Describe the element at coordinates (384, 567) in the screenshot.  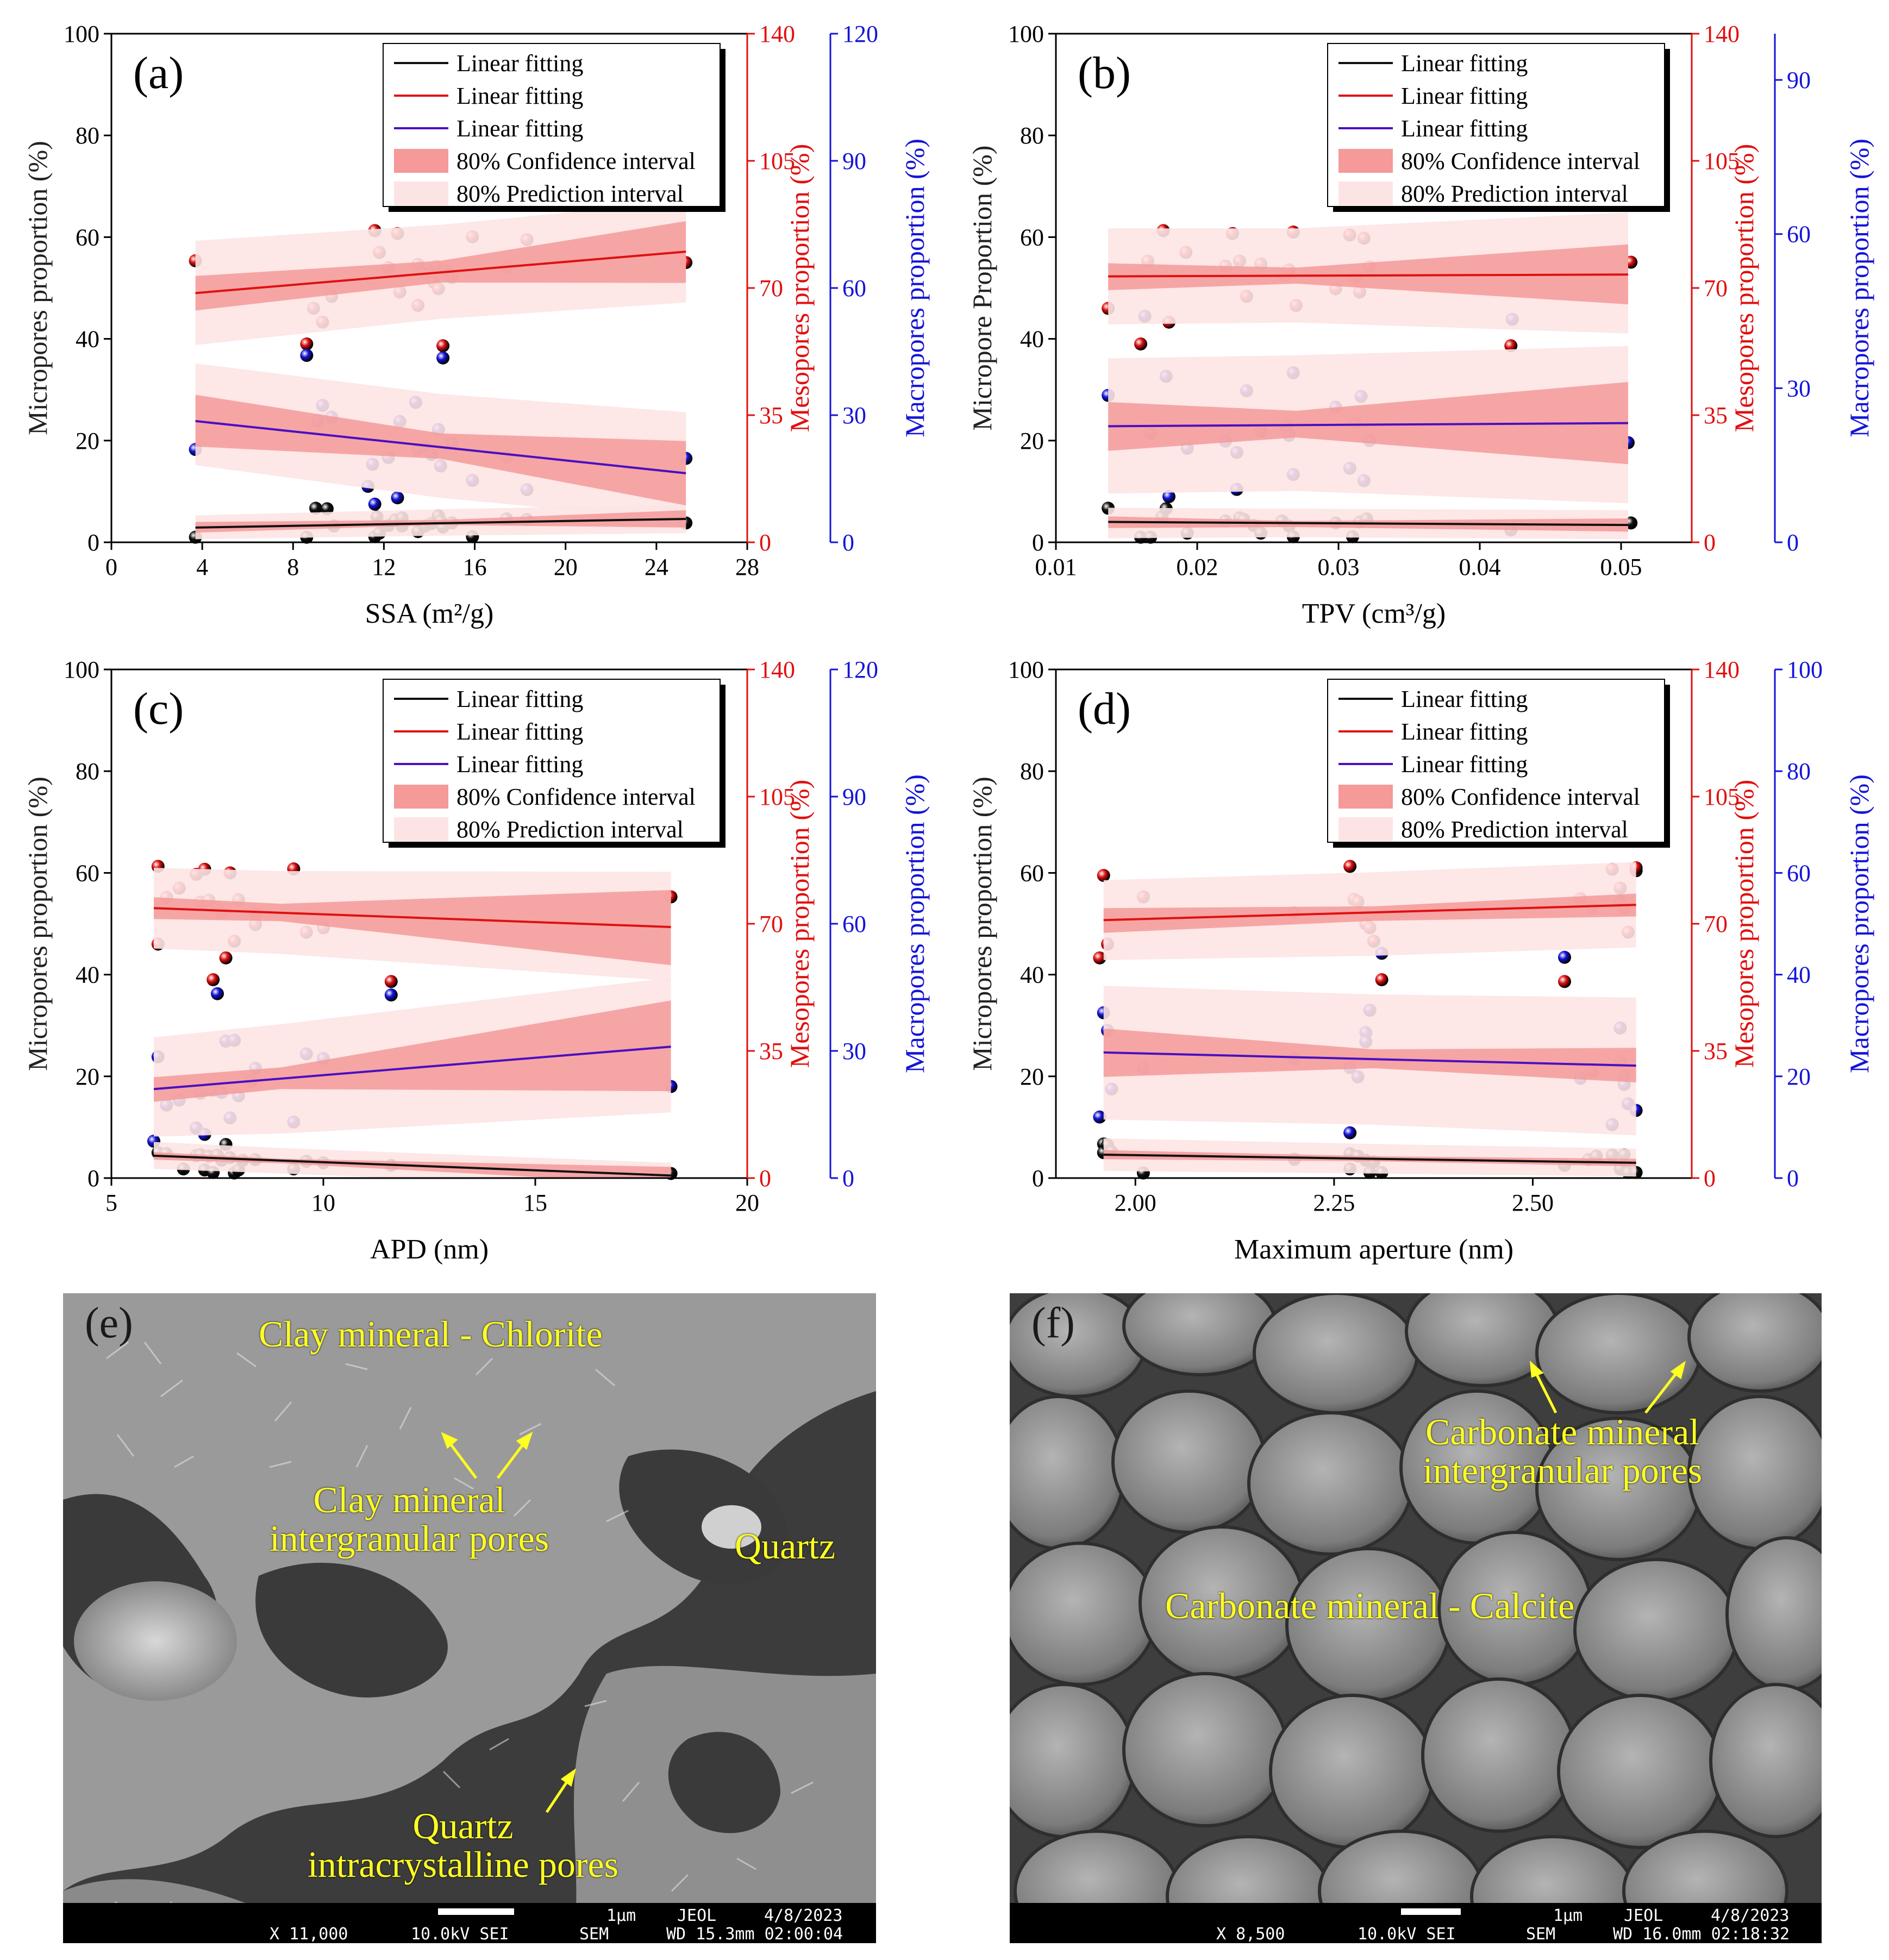
I see `x-tick-label: 12` at that location.